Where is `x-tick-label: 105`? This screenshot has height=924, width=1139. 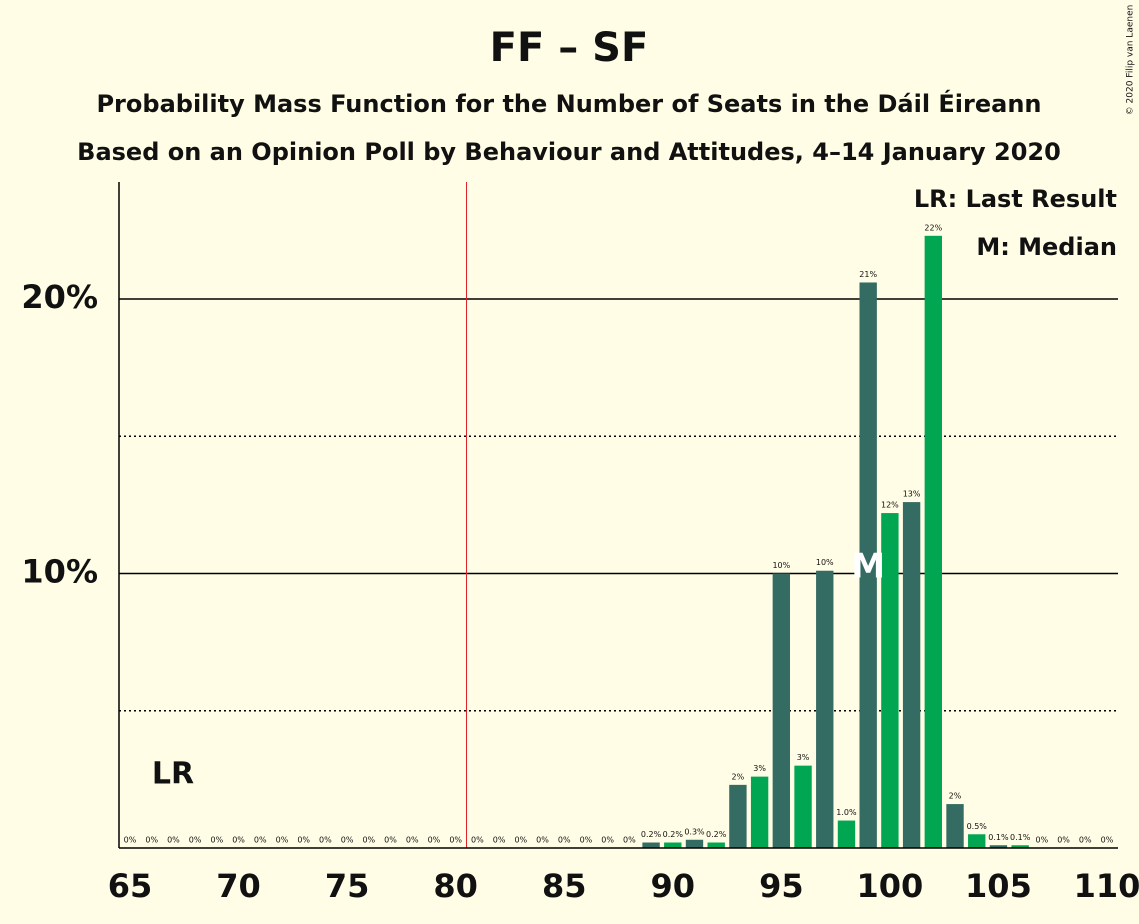
x-tick-label: 105 is located at coordinates (998, 886).